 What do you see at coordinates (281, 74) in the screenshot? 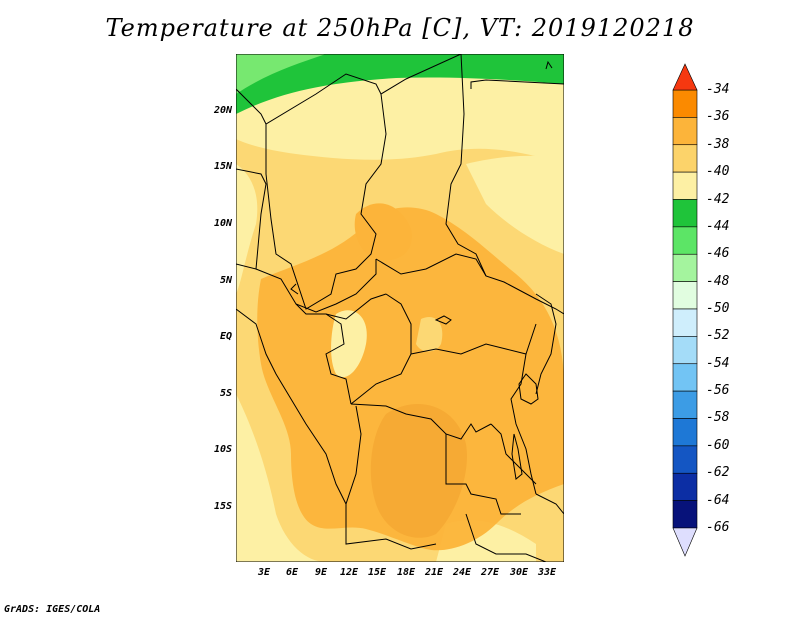
I see `temperature-contour-minus46` at bounding box center [281, 74].